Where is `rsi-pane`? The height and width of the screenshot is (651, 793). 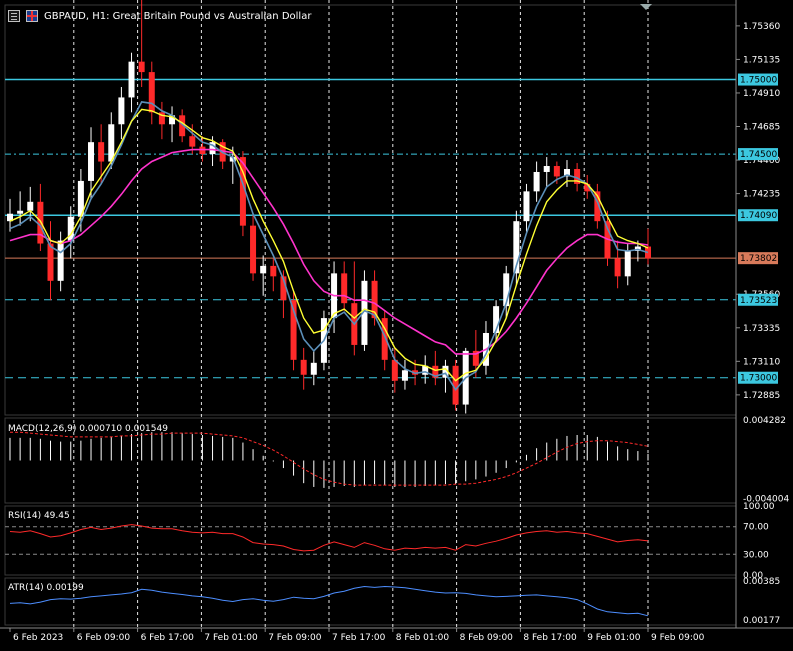
rsi-pane is located at coordinates (370, 539).